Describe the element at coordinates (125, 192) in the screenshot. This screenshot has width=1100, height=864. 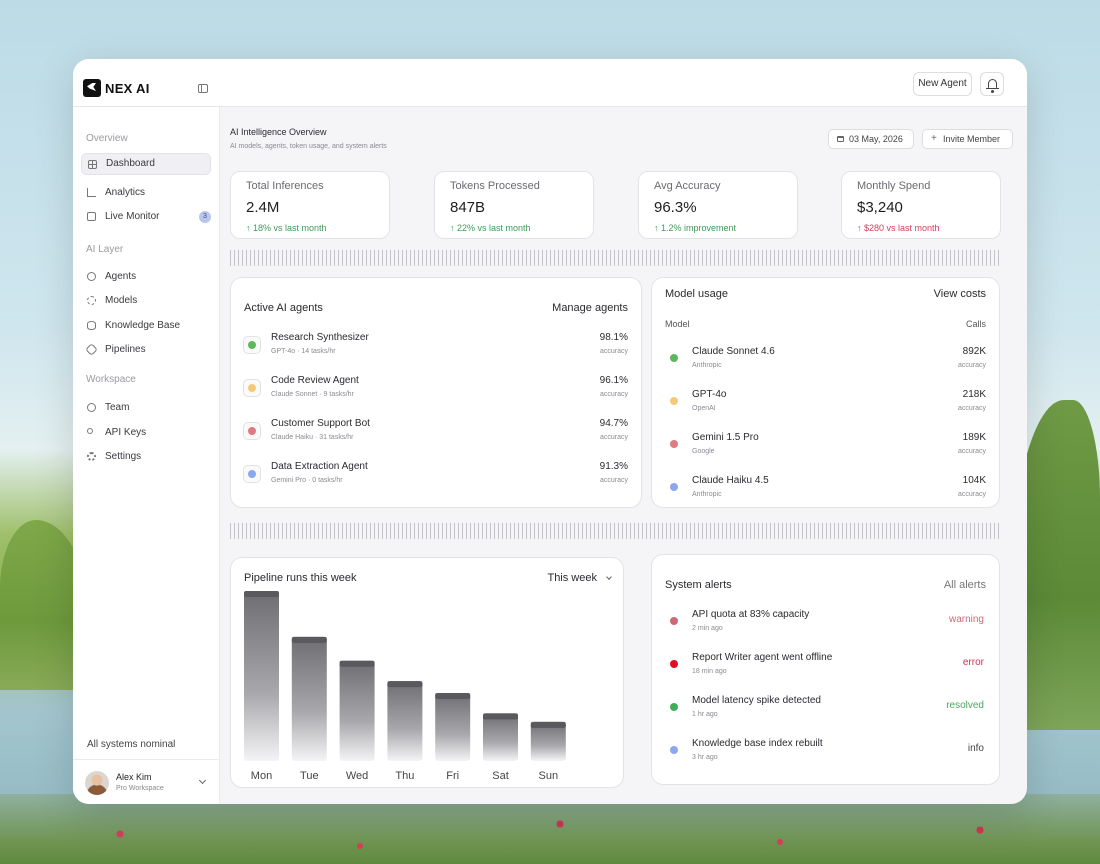
I see `sidebar-item-label: Analytics` at that location.